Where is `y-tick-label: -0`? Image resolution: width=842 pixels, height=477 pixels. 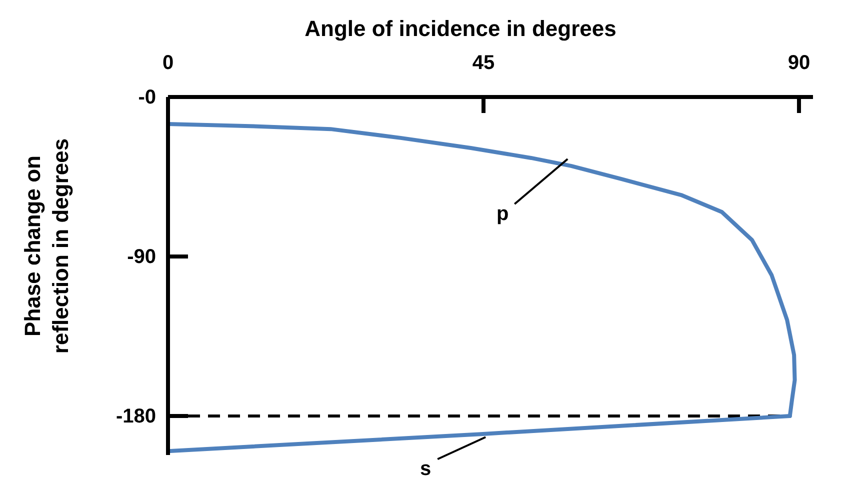
y-tick-label: -0 is located at coordinates (147, 97).